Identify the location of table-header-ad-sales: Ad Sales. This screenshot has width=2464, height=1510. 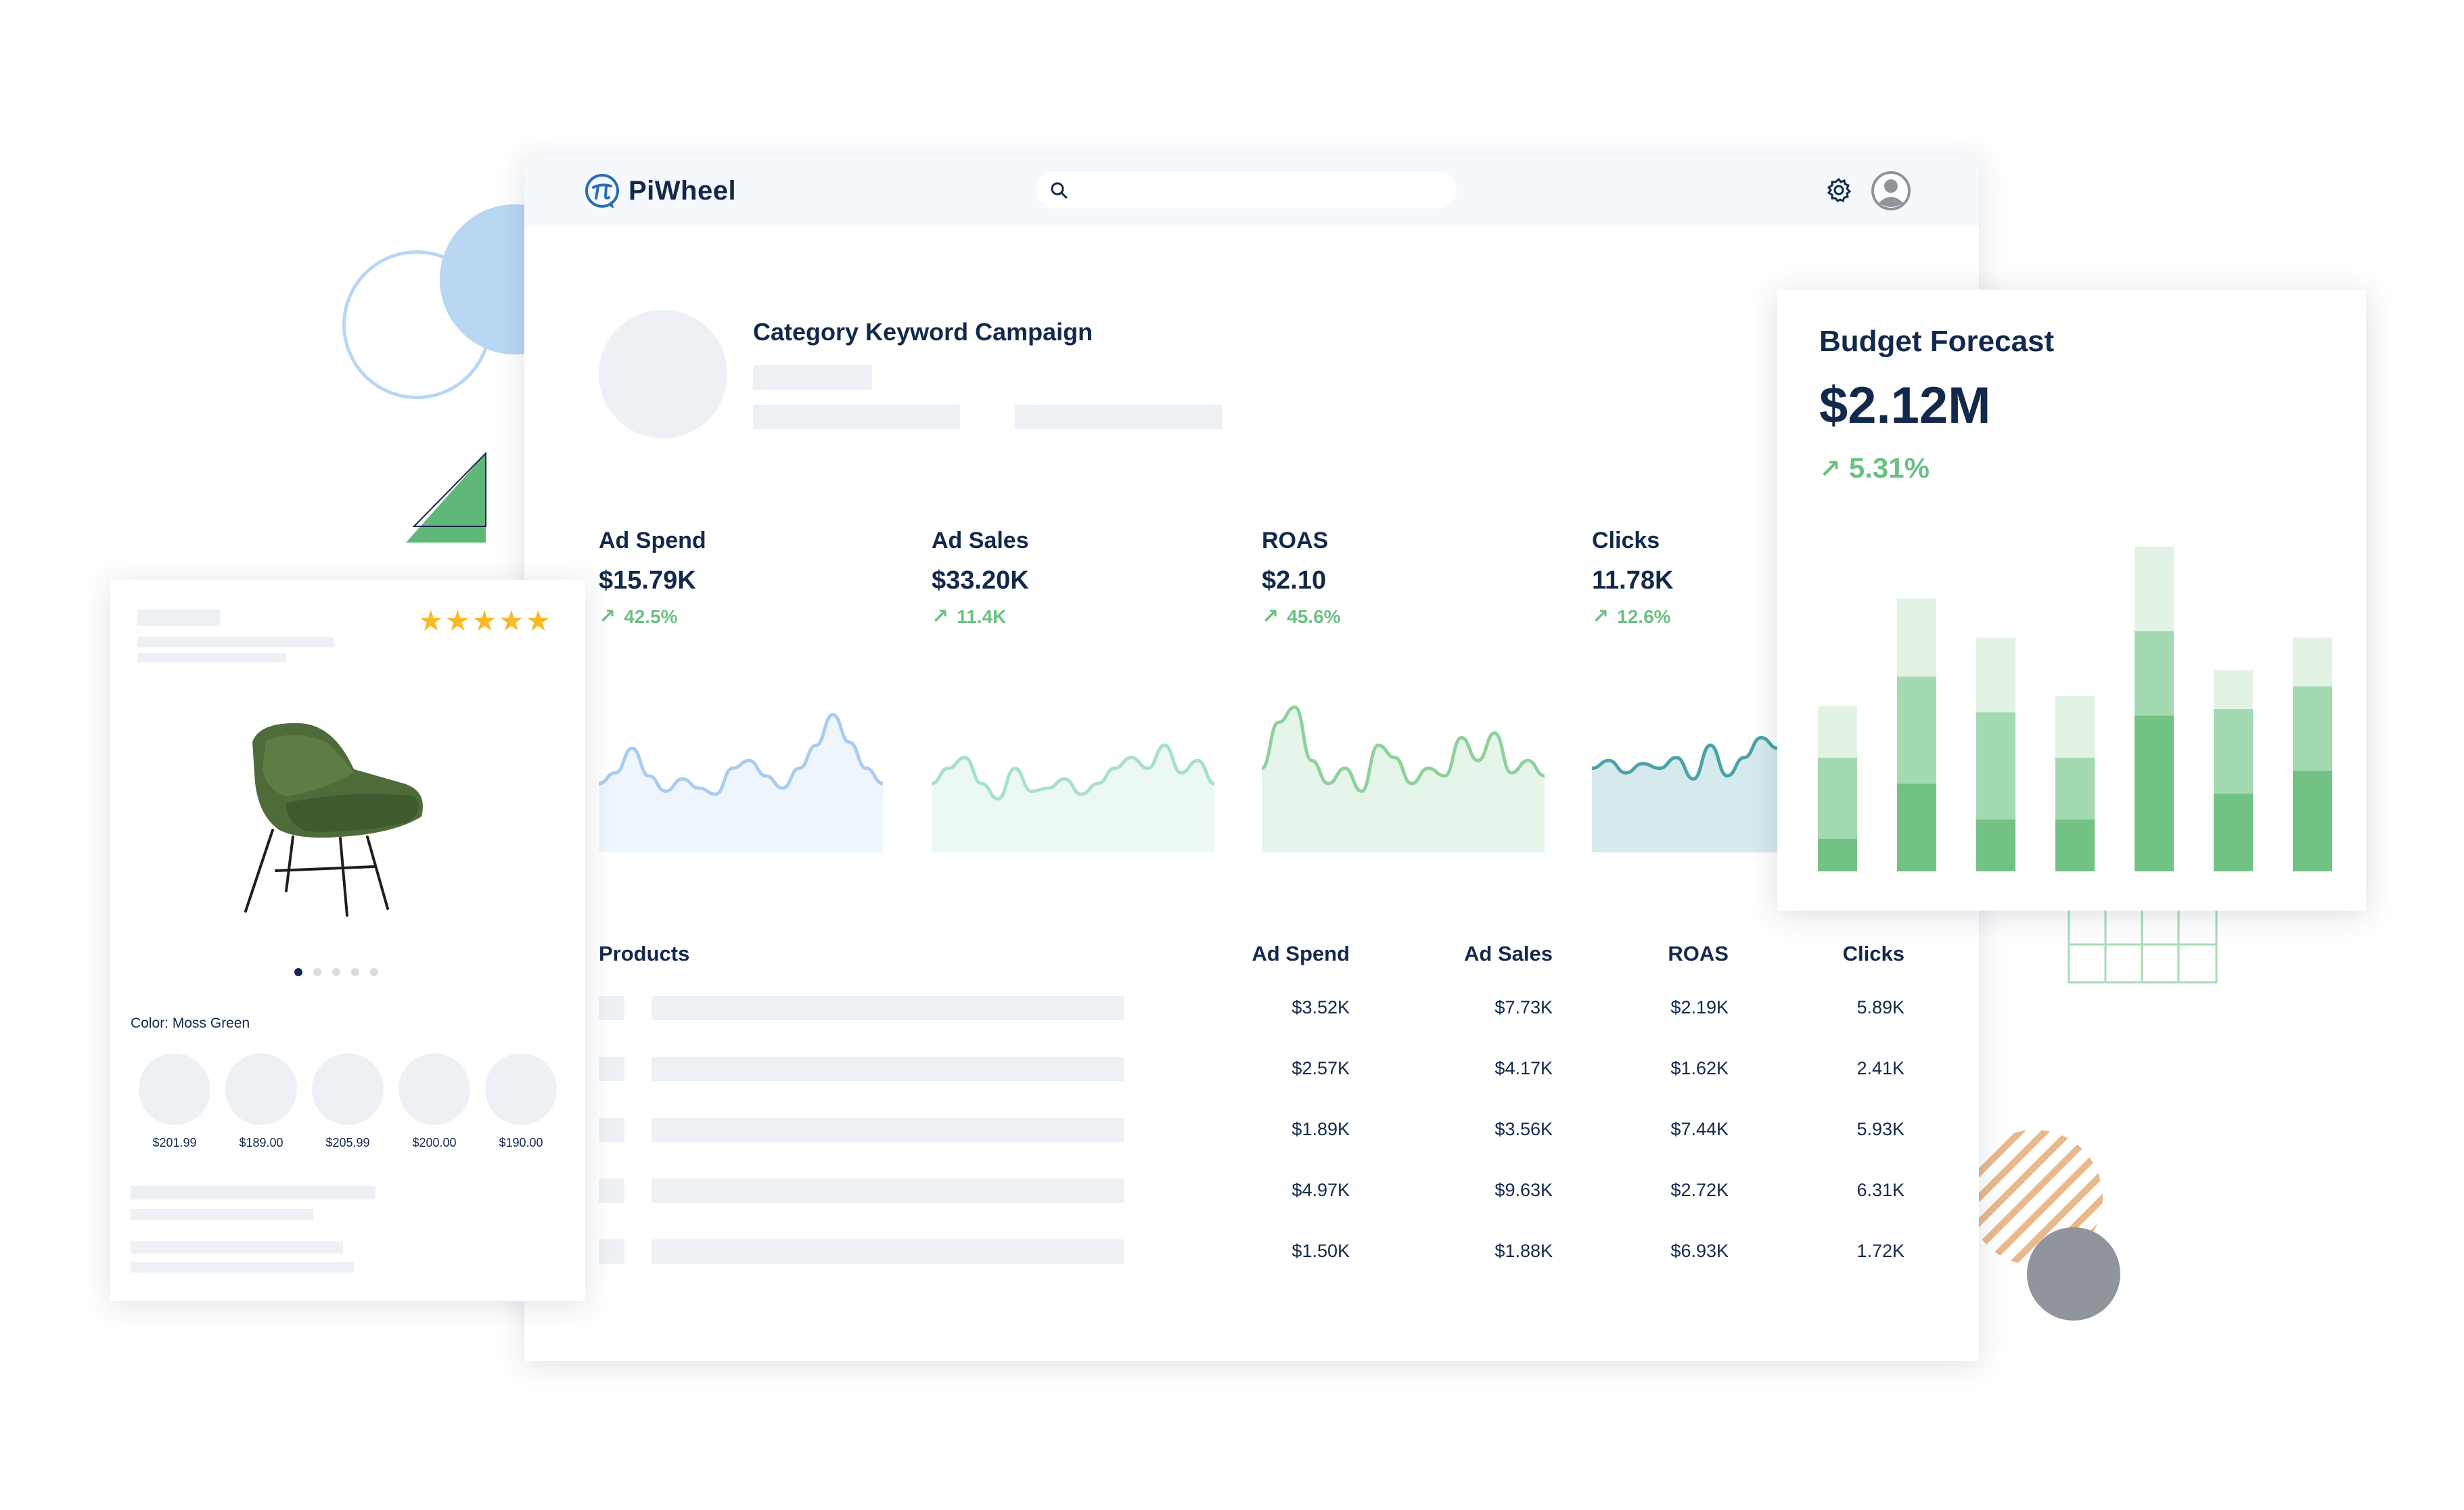
(1508, 954).